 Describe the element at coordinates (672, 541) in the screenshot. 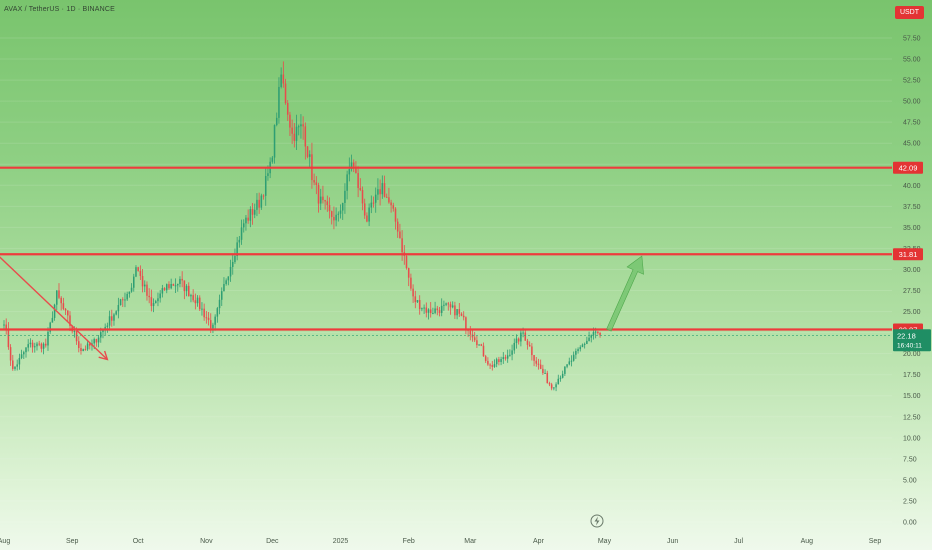

I see `x-tick-label: Jun` at that location.